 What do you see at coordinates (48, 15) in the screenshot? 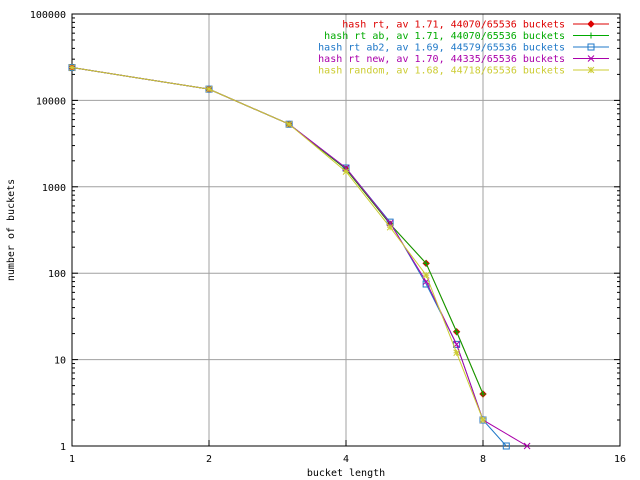
I see `y-tick-label: 100000` at bounding box center [48, 15].